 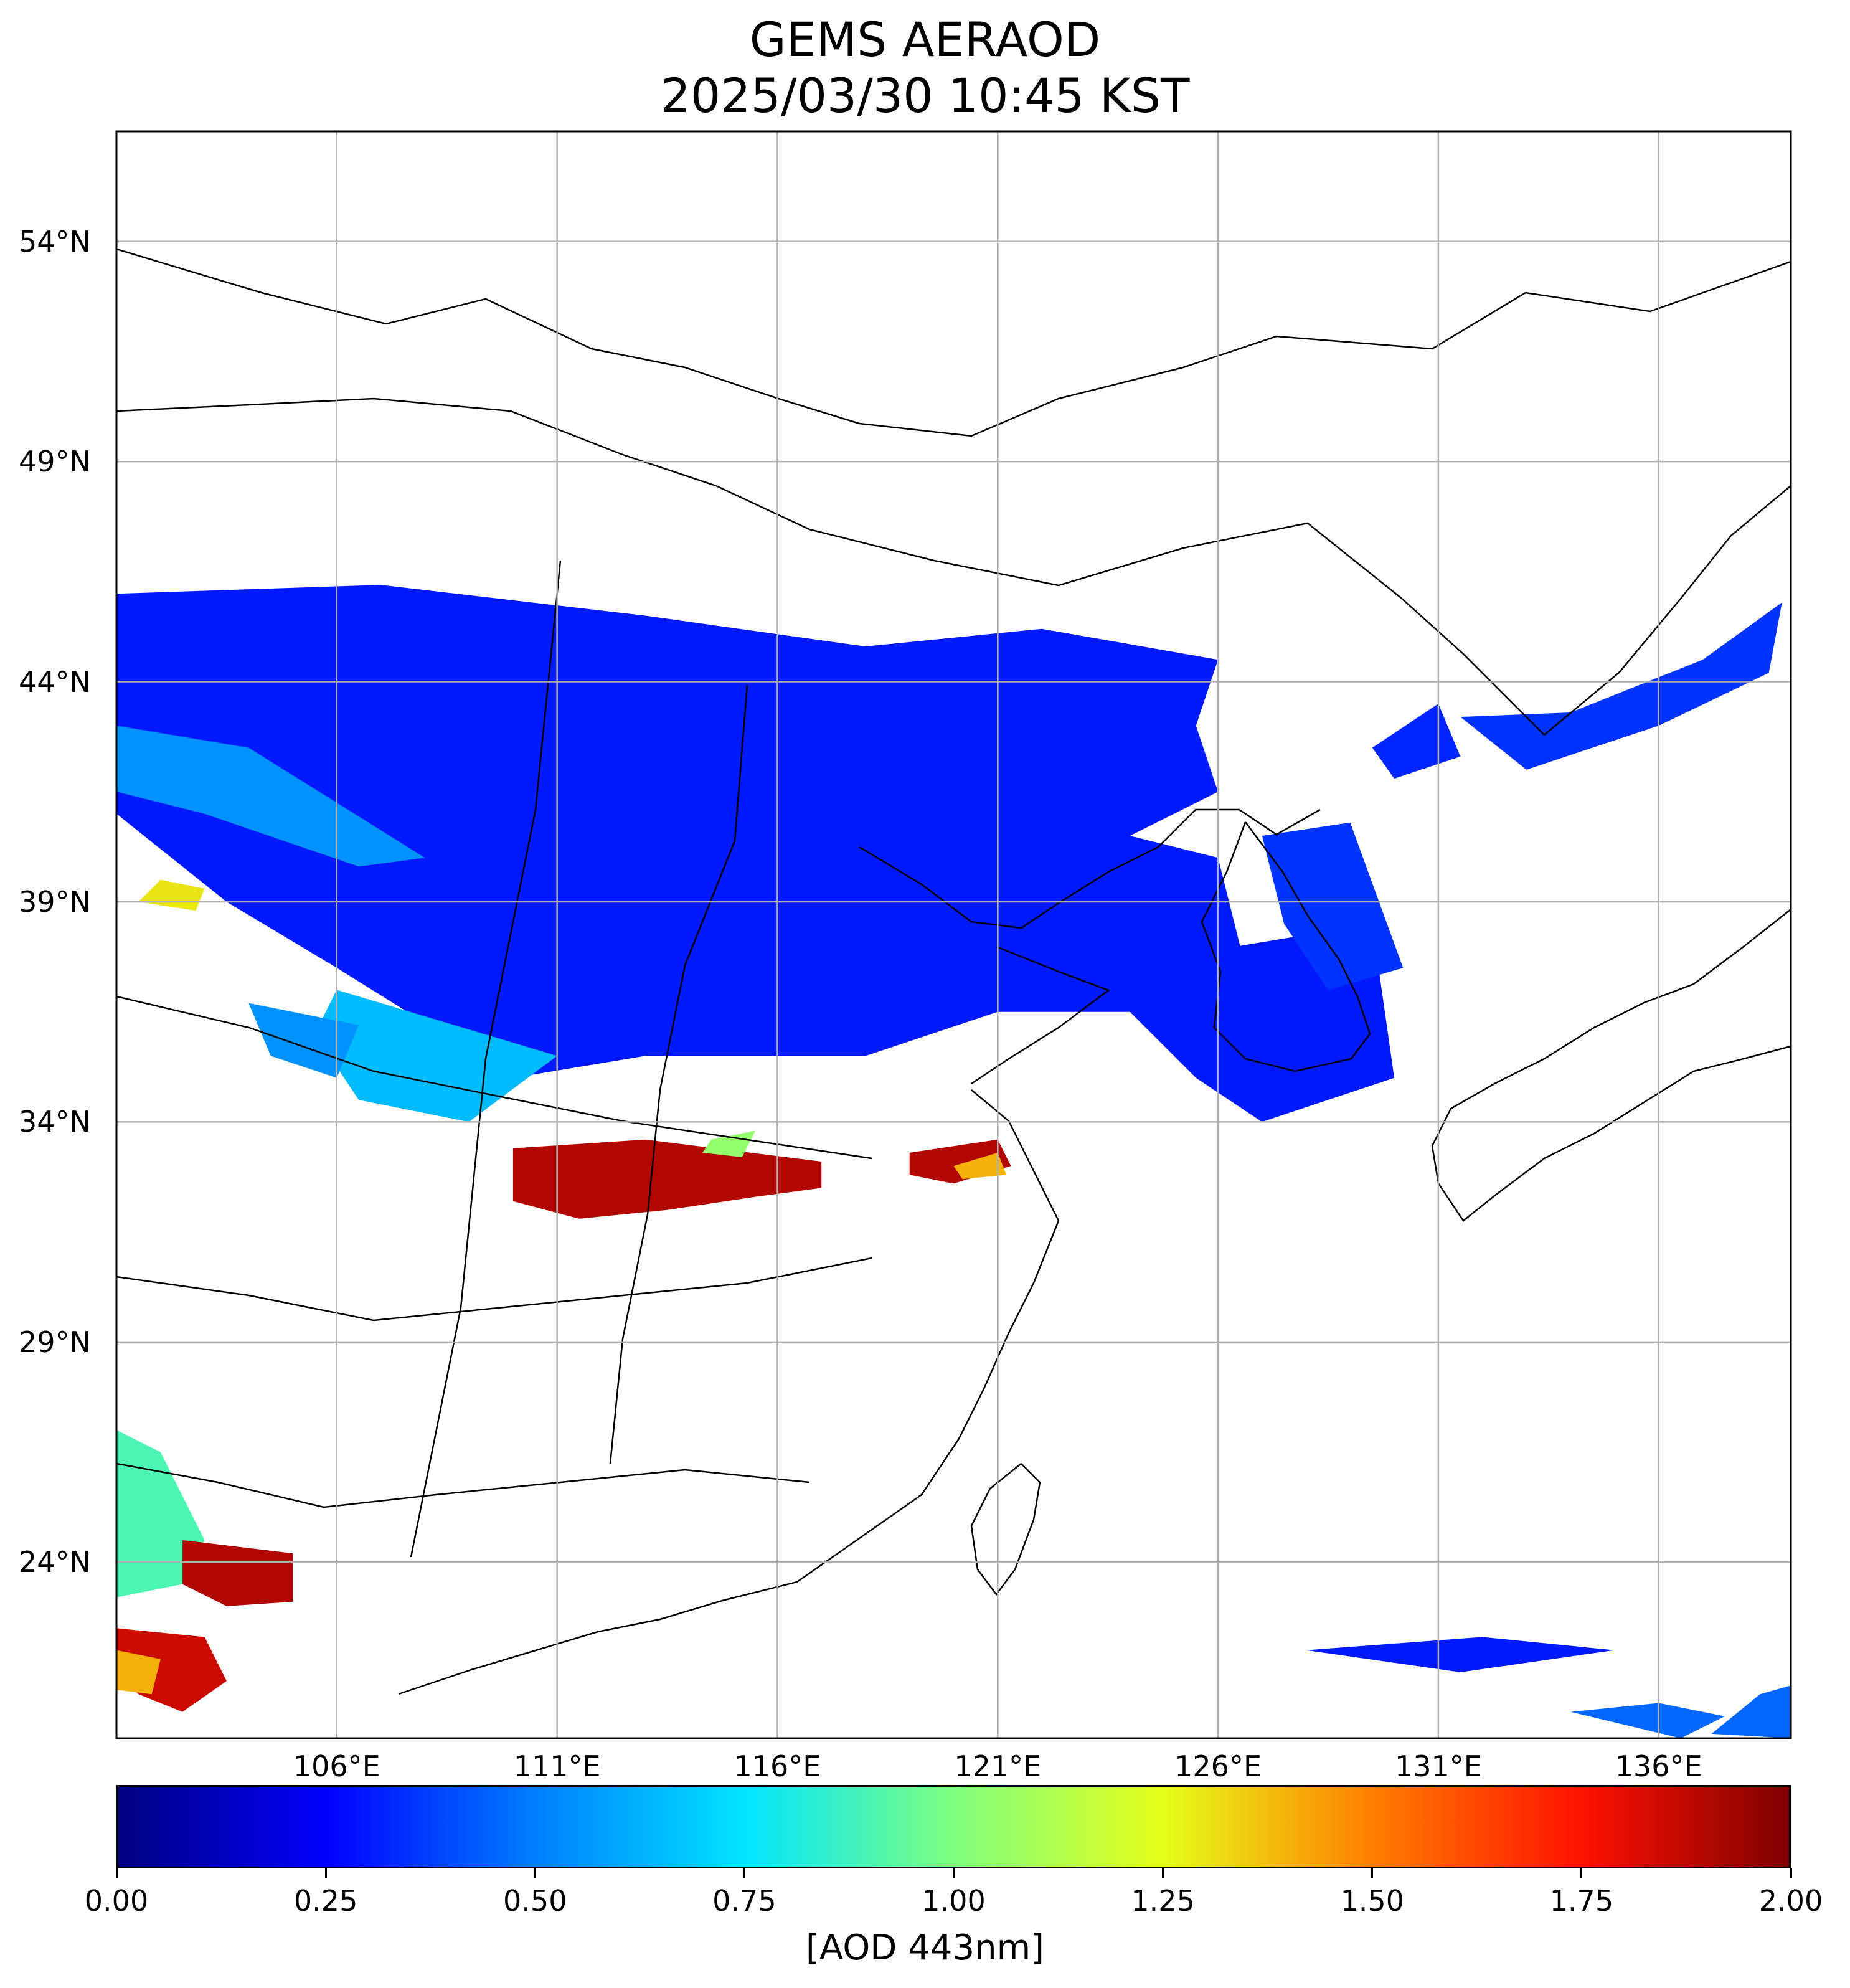 What do you see at coordinates (1372, 1901) in the screenshot?
I see `colorbar-tick-label: 1.50` at bounding box center [1372, 1901].